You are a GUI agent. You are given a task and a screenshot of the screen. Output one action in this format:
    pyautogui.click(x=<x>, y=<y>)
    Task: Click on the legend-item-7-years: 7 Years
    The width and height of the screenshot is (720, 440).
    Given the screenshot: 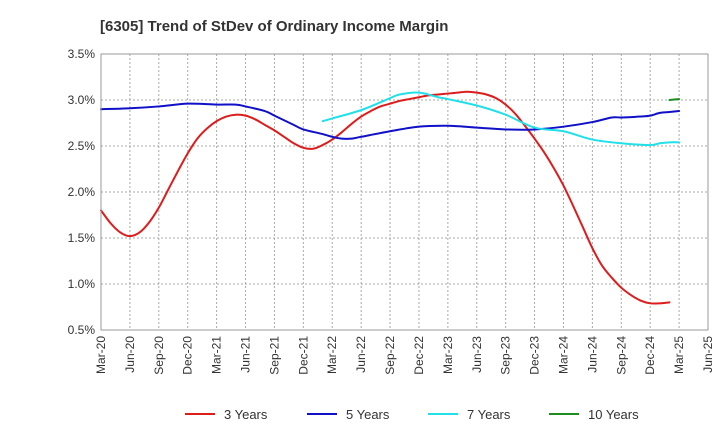 What is the action you would take?
    pyautogui.click(x=469, y=414)
    